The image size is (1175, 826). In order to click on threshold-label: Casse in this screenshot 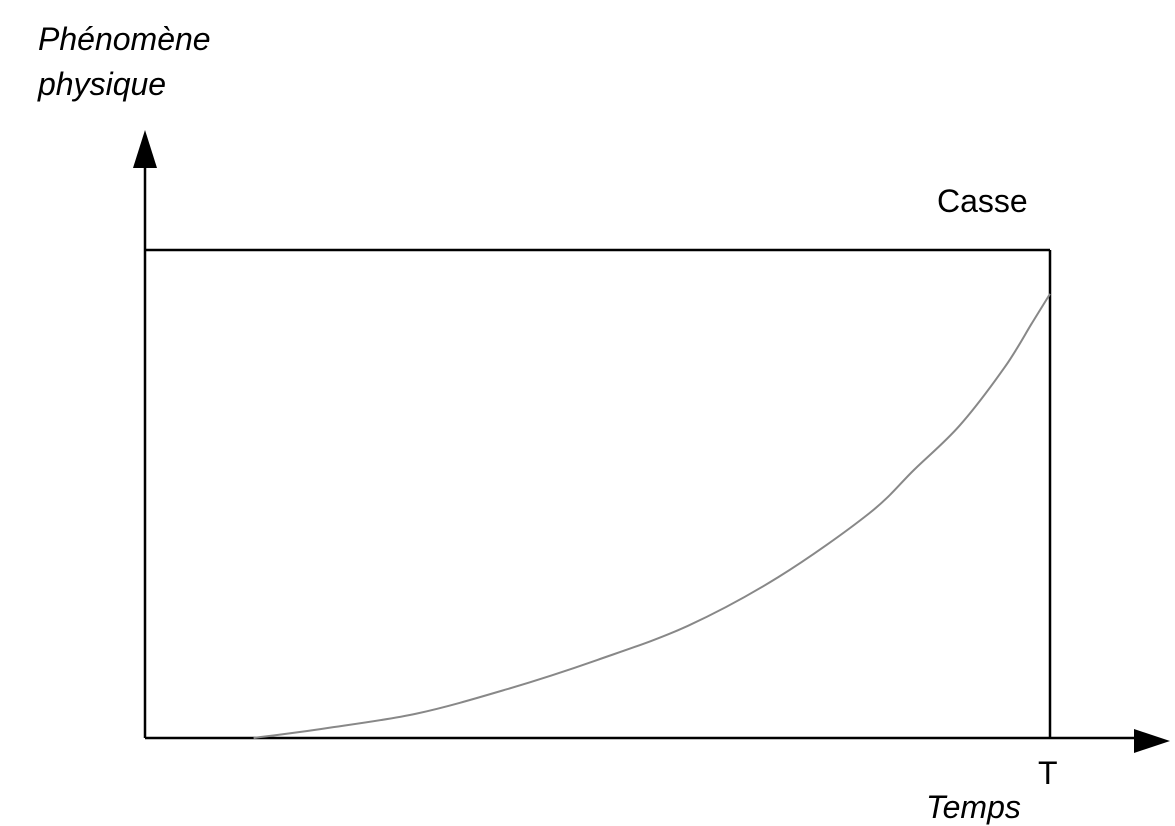, I will do `click(982, 201)`.